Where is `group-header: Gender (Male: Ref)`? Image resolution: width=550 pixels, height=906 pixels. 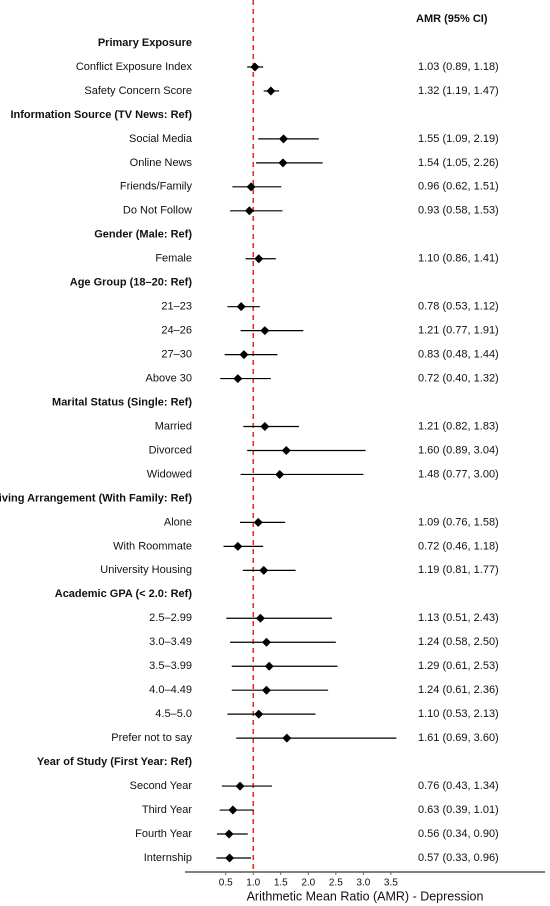 group-header: Gender (Male: Ref) is located at coordinates (143, 235).